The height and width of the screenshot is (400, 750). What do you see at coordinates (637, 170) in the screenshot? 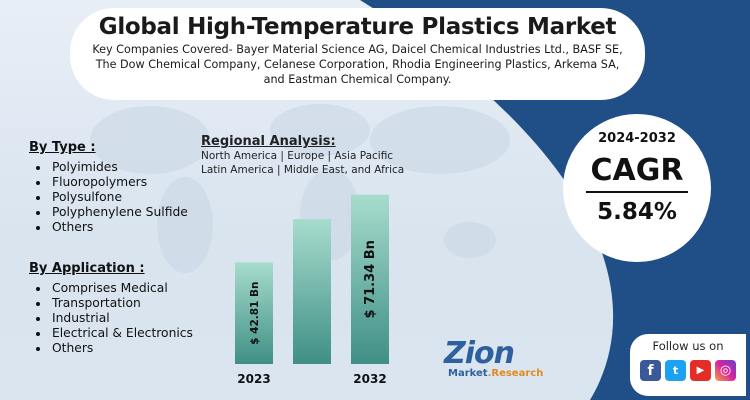
I see `cagr-label: CAGR` at bounding box center [637, 170].